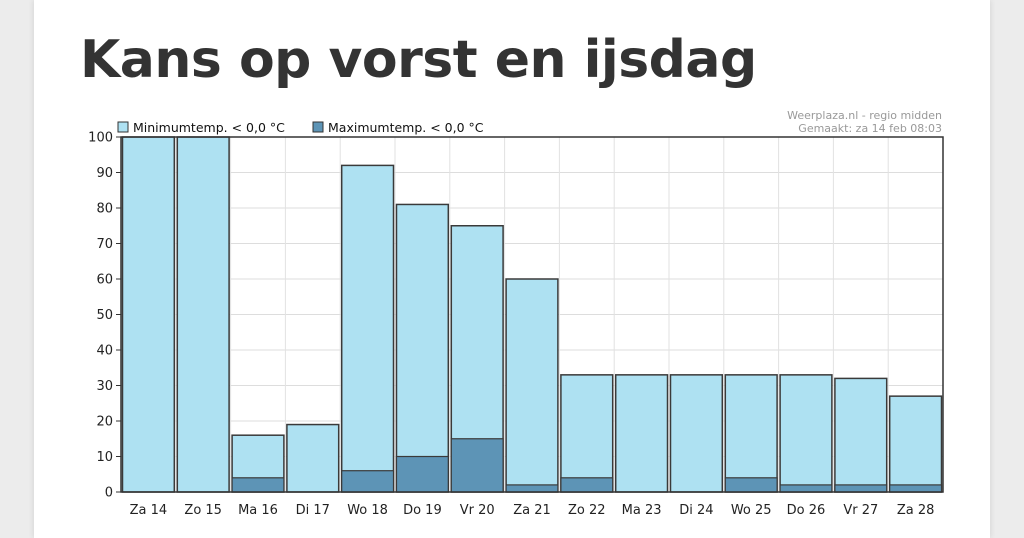 This screenshot has height=538, width=1024. What do you see at coordinates (104, 173) in the screenshot?
I see `y-tick-label: 90` at bounding box center [104, 173].